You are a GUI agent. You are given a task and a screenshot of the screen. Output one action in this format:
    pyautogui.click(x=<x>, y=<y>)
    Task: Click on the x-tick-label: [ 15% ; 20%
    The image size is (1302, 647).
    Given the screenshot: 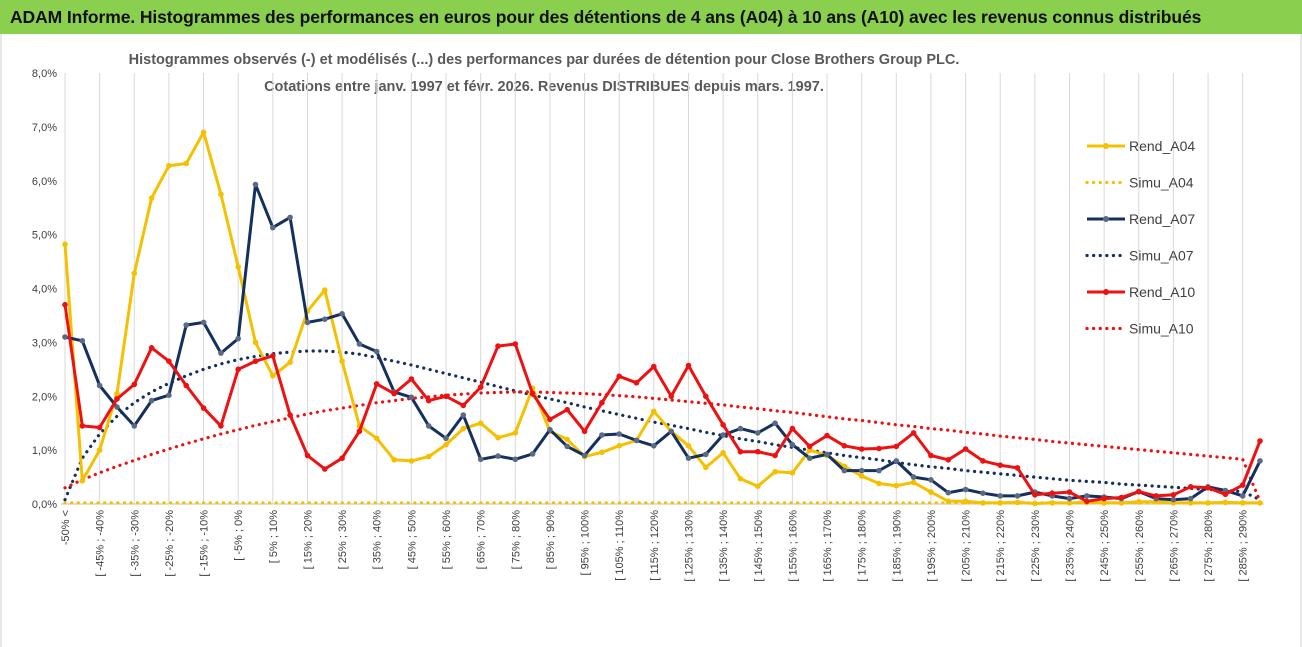 What is the action you would take?
    pyautogui.click(x=308, y=540)
    